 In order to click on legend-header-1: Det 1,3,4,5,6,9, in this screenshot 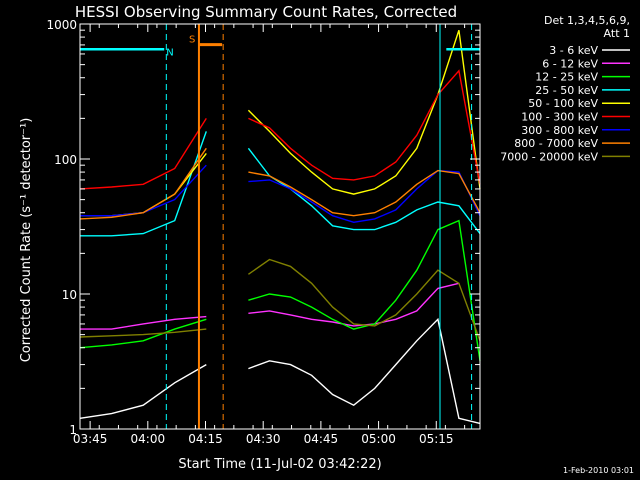, I will do `click(587, 20)`.